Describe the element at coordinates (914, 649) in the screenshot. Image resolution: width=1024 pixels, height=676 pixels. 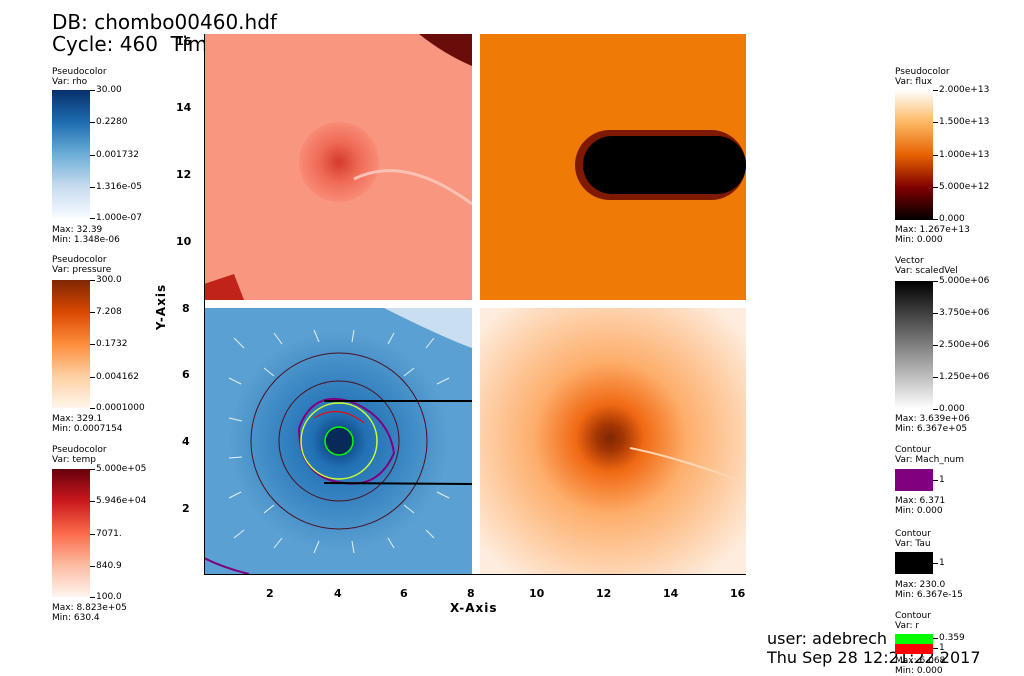
I see `r-swatch-red` at that location.